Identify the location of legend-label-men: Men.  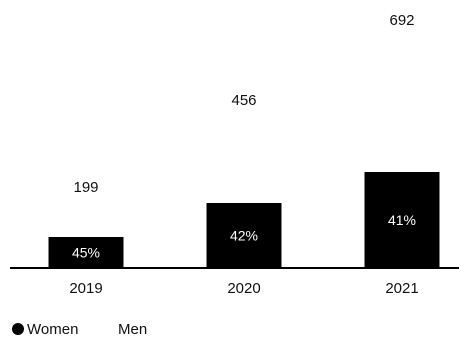
(132, 329).